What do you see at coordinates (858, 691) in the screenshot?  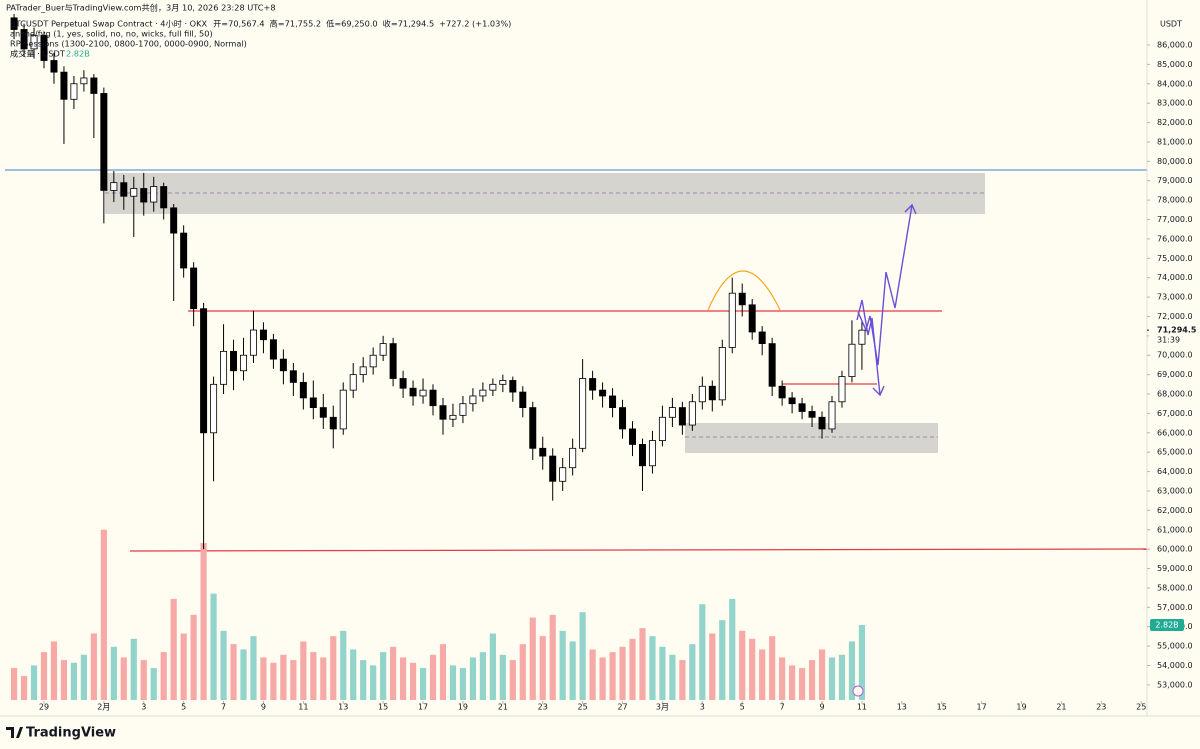 I see `alert-icon` at bounding box center [858, 691].